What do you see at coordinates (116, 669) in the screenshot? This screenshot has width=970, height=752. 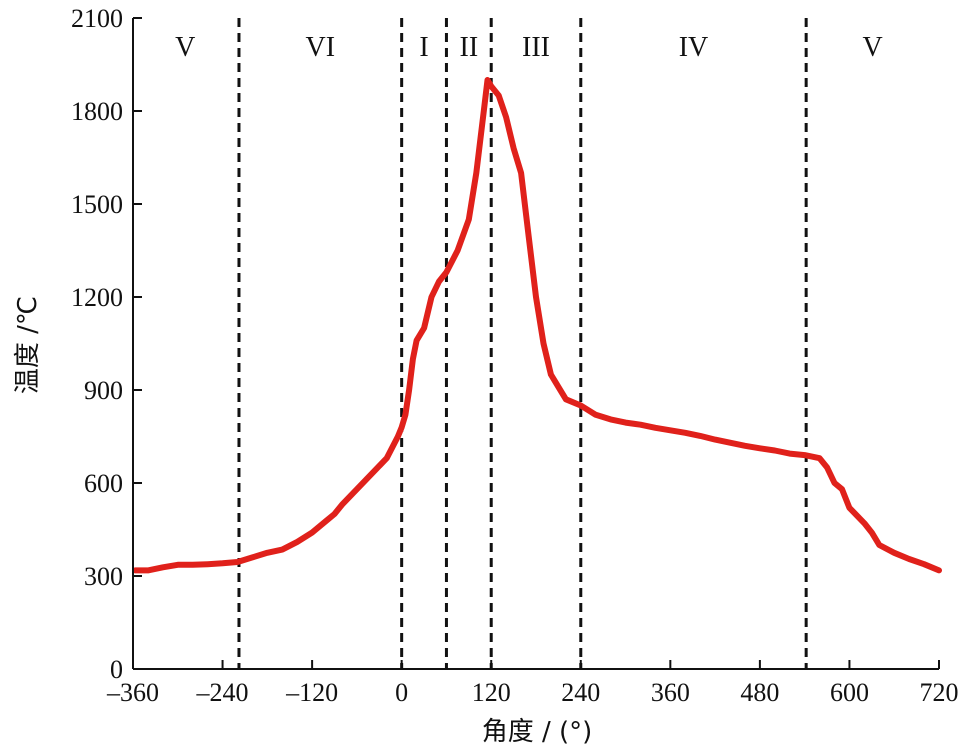 I see `y-tick-label: 0` at bounding box center [116, 669].